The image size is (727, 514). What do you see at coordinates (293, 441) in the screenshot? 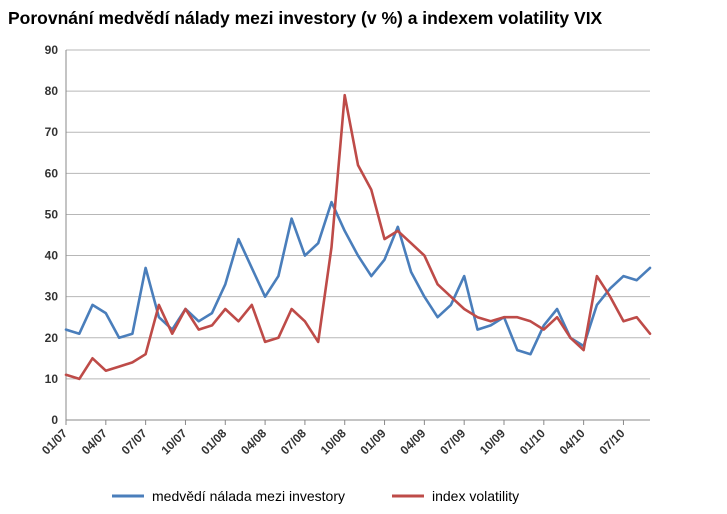
I see `x-tick-label: 07/08` at bounding box center [293, 441].